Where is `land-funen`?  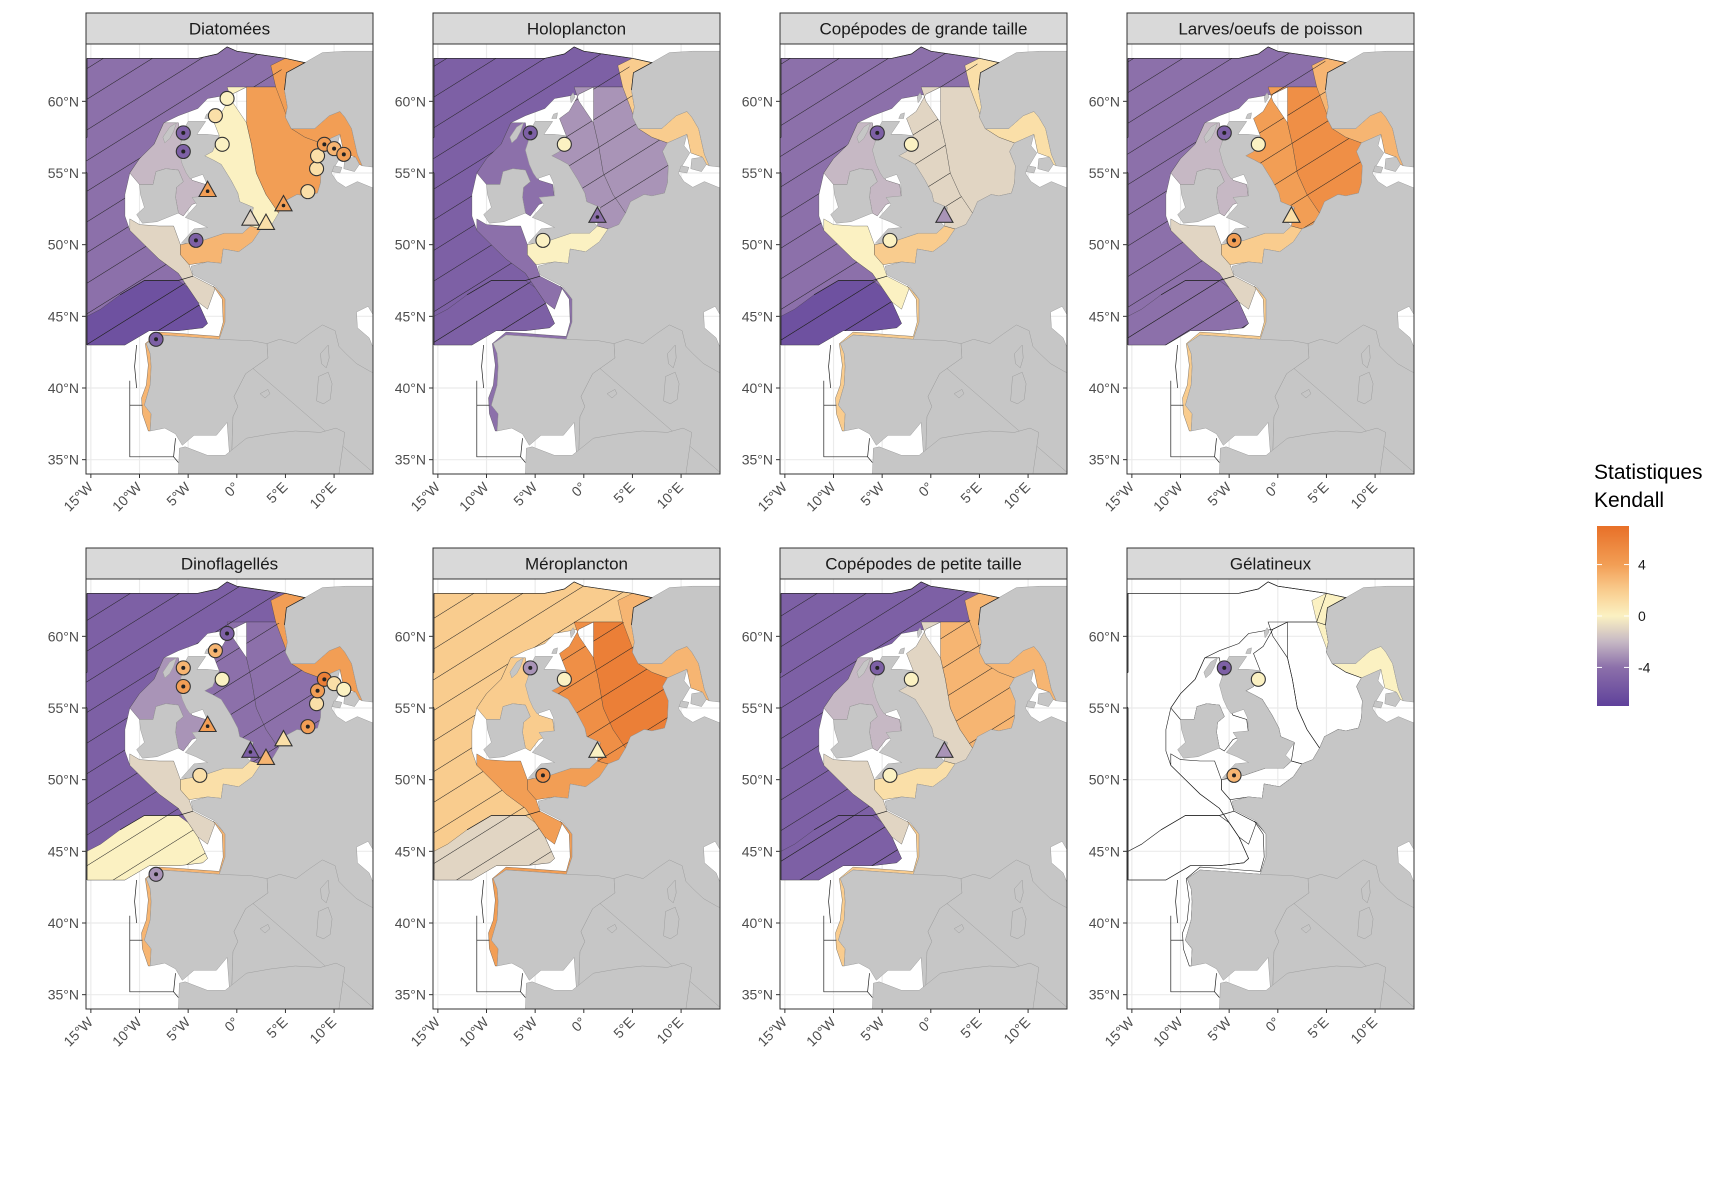
land-funen is located at coordinates (337, 704).